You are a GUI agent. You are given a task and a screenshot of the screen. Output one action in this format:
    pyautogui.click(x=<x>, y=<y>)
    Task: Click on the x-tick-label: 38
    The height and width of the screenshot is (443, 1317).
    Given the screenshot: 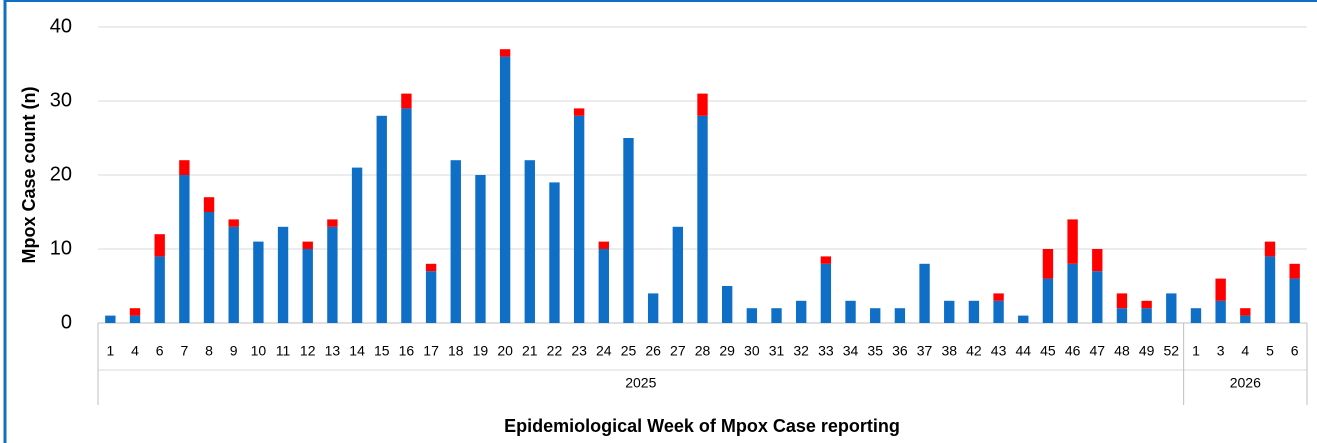 What is the action you would take?
    pyautogui.click(x=949, y=351)
    